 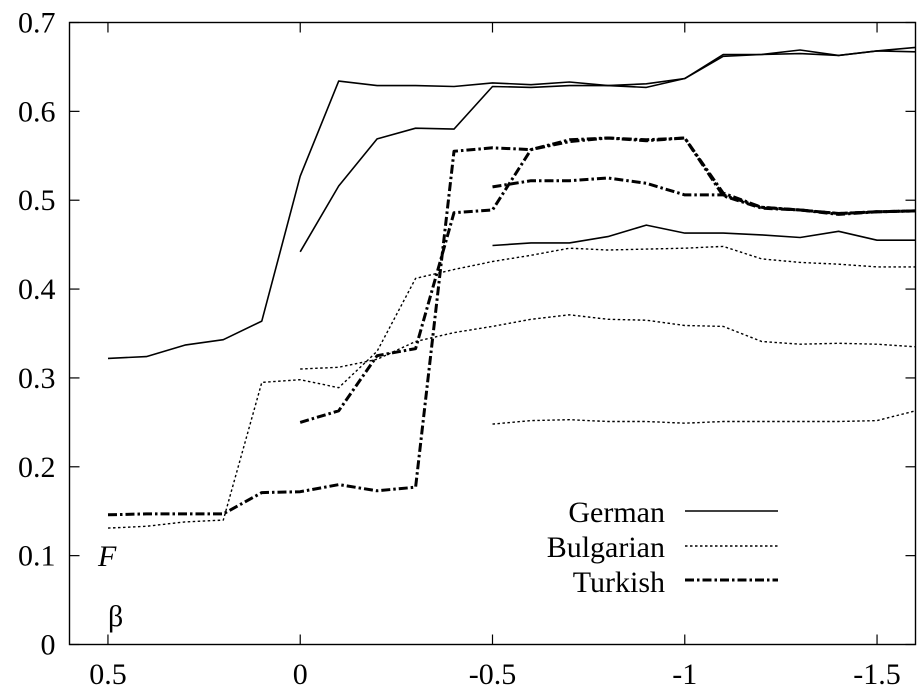 What do you see at coordinates (108, 674) in the screenshot?
I see `x-tick-label: 0.5` at bounding box center [108, 674].